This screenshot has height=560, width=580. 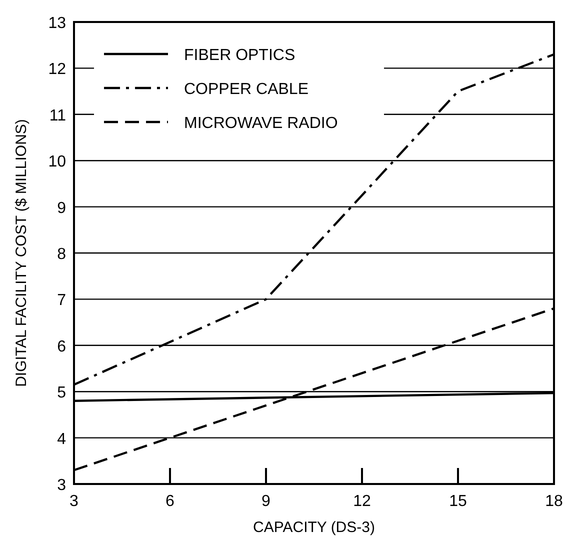 What do you see at coordinates (61, 439) in the screenshot?
I see `y-tick-label: 4` at bounding box center [61, 439].